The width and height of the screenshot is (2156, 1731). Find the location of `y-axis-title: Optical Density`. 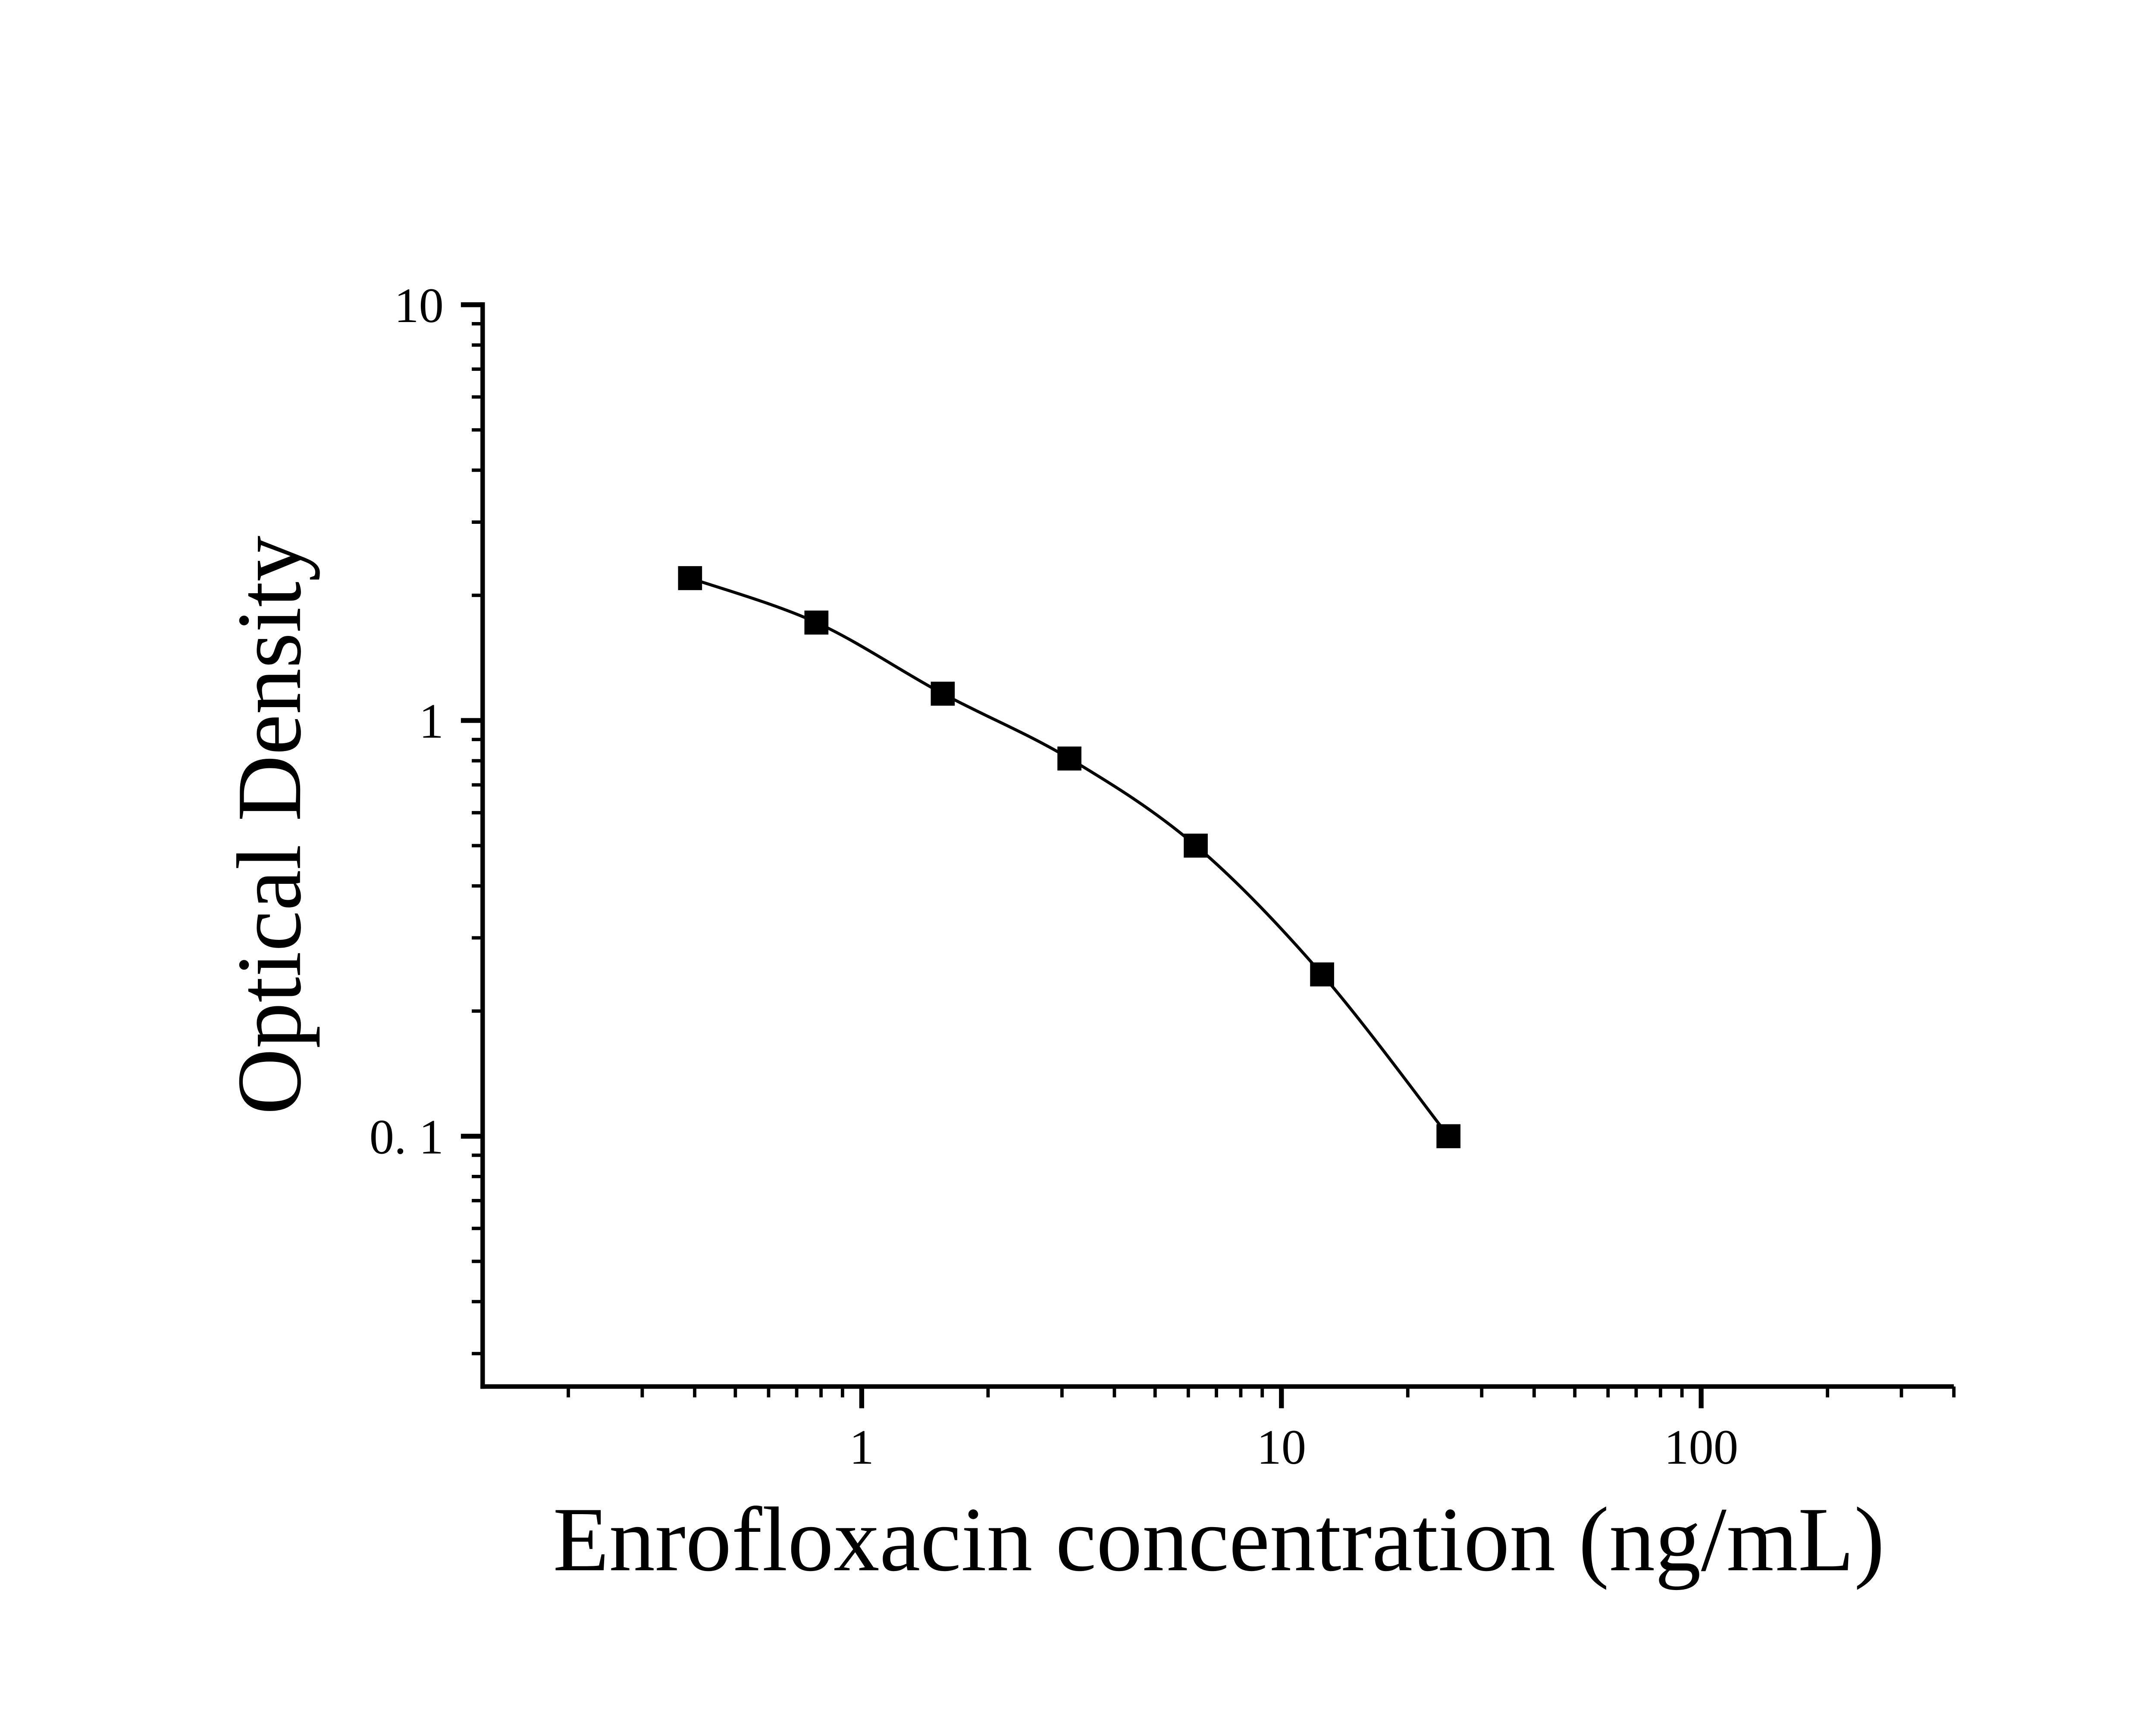

y-axis-title: Optical Density is located at coordinates (269, 824).